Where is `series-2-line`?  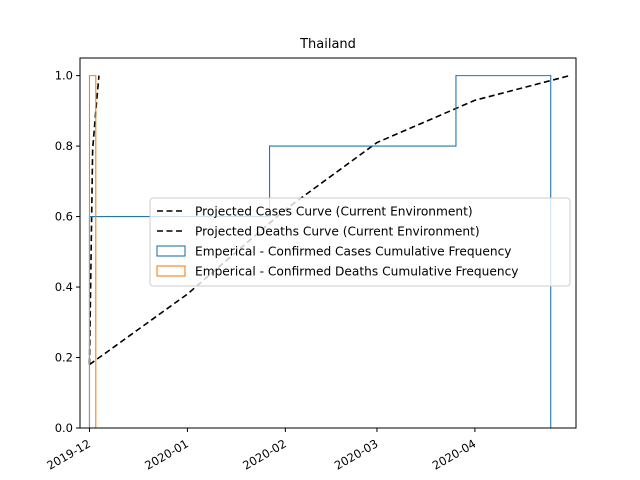
series-2-line is located at coordinates (94, 220).